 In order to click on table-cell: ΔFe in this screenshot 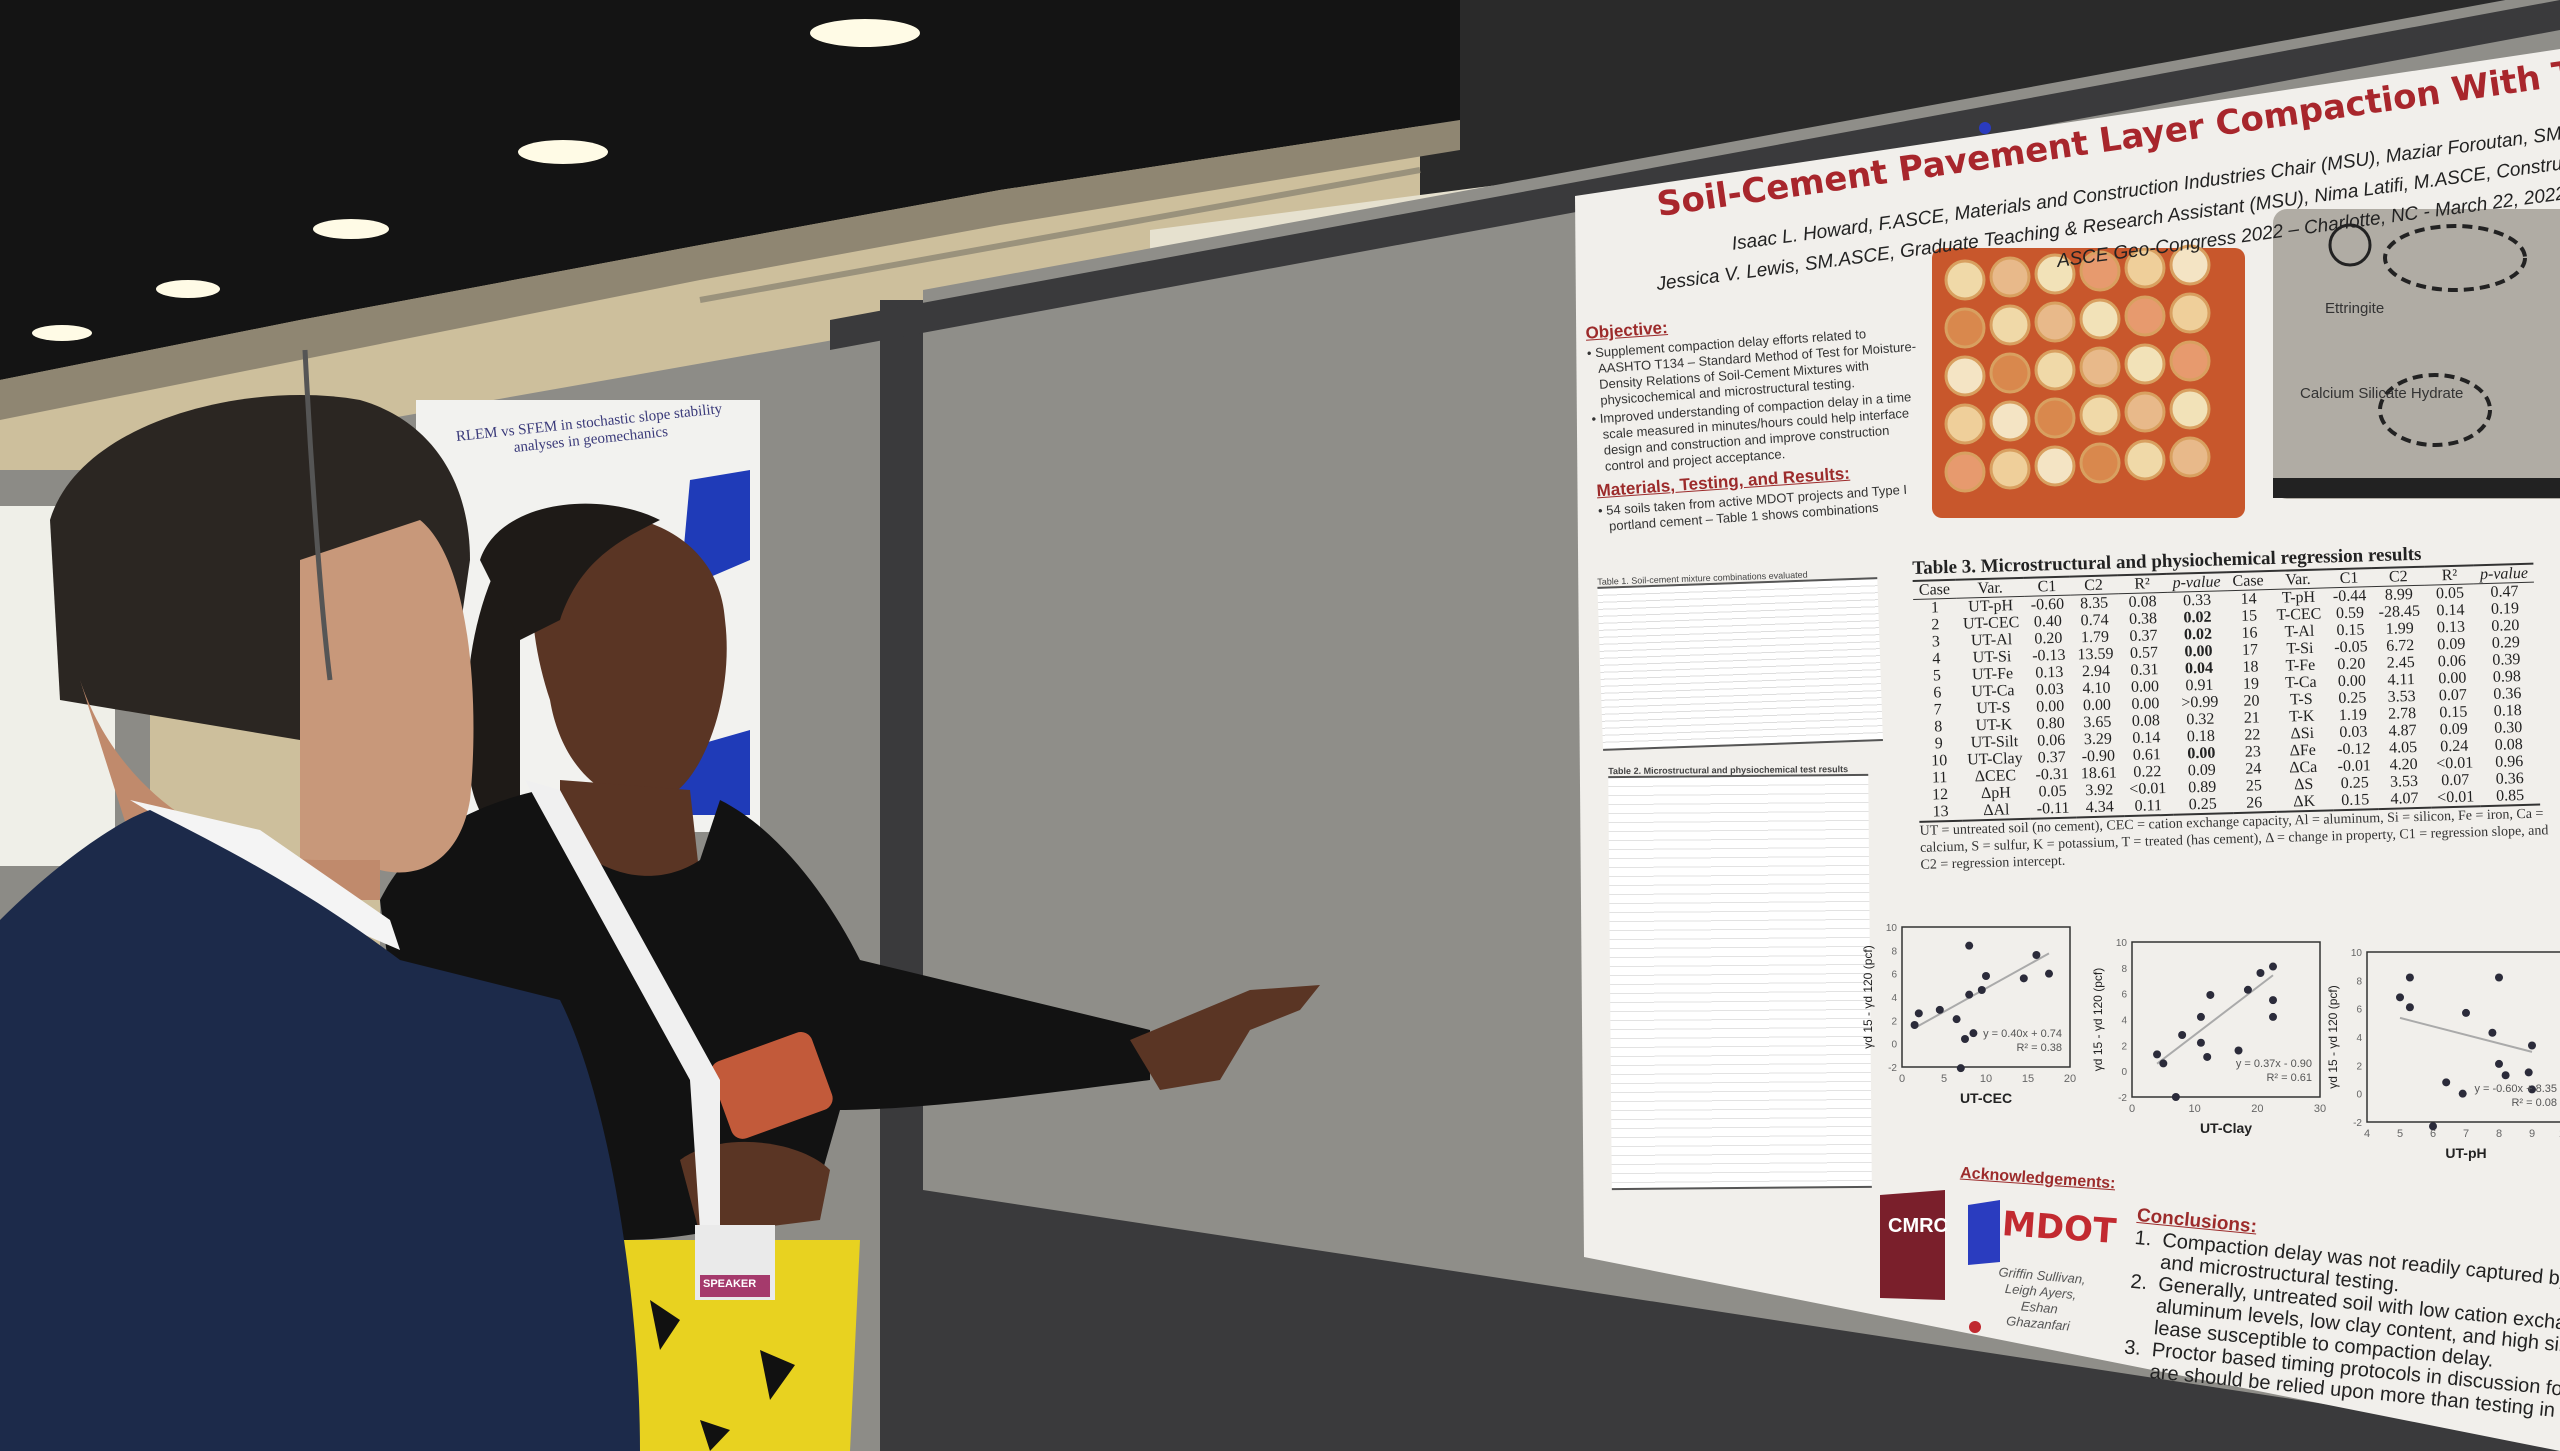, I will do `click(2303, 750)`.